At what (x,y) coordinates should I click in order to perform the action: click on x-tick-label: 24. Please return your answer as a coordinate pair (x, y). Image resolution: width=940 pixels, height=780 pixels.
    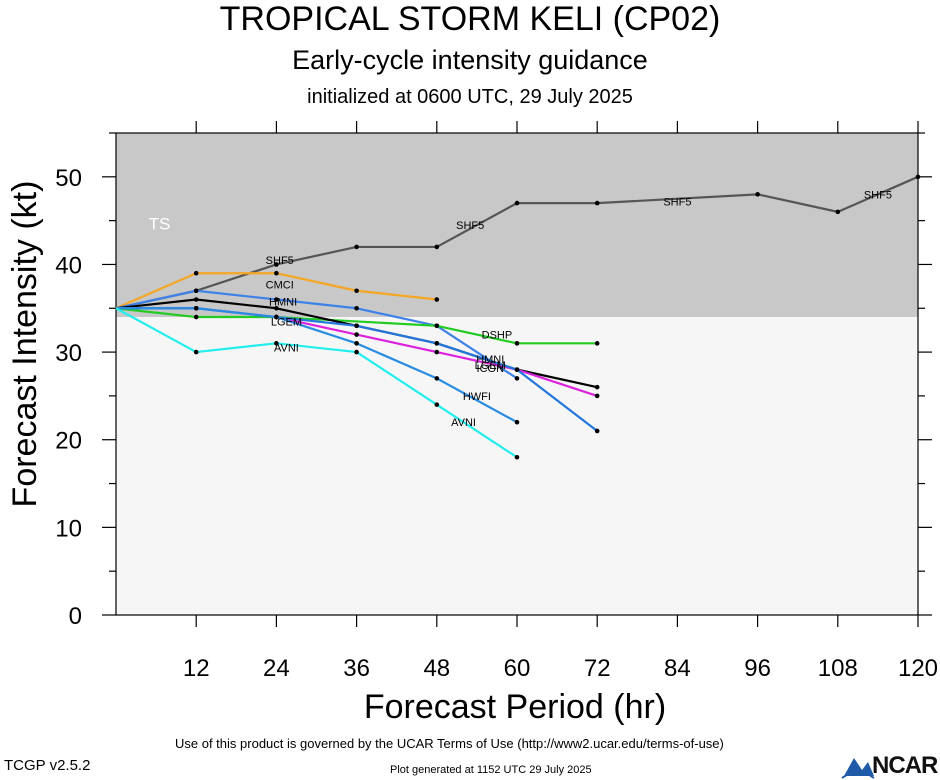
    Looking at the image, I should click on (276, 668).